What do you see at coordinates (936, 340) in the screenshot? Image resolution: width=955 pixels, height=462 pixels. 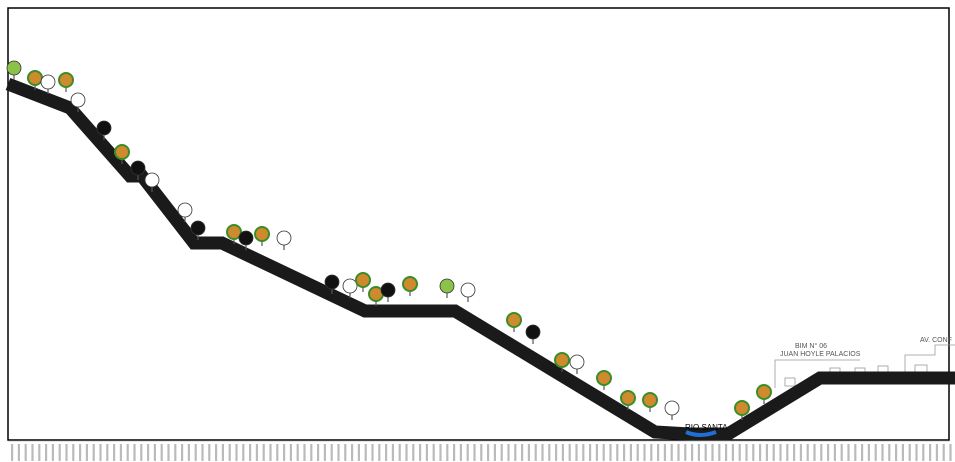 I see `avenue-label: AV. CONF` at bounding box center [936, 340].